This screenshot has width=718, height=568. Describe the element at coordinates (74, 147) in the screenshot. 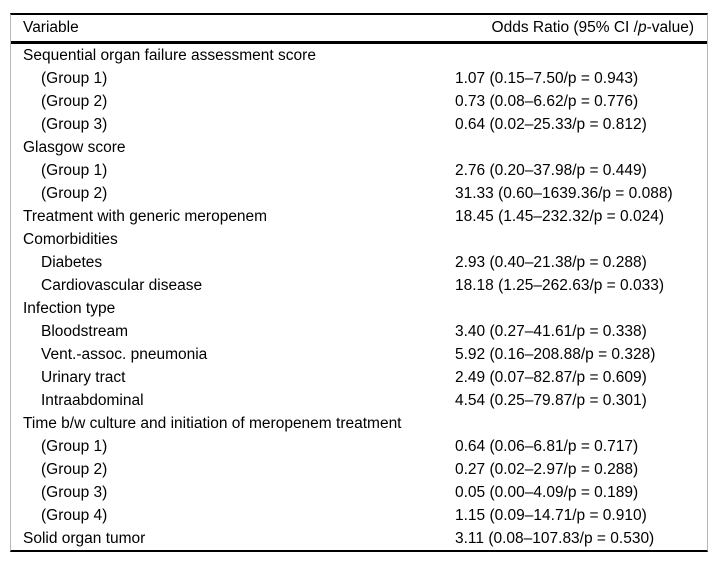

I see `row-variable-label: Glasgow score` at that location.